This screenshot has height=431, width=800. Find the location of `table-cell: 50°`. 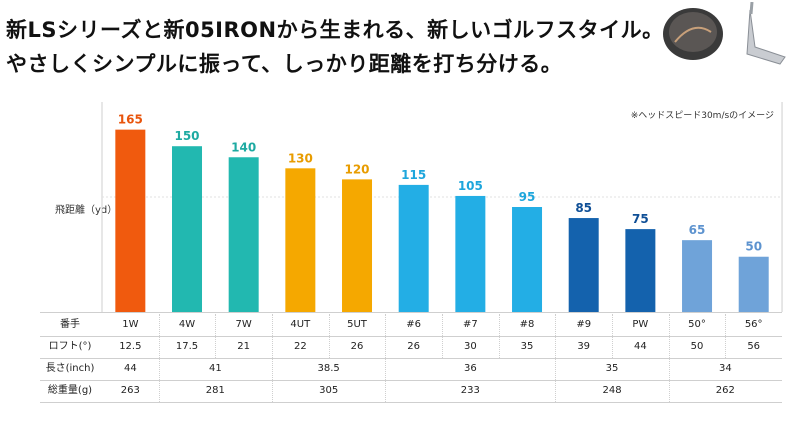

table-cell: 50° is located at coordinates (697, 324).